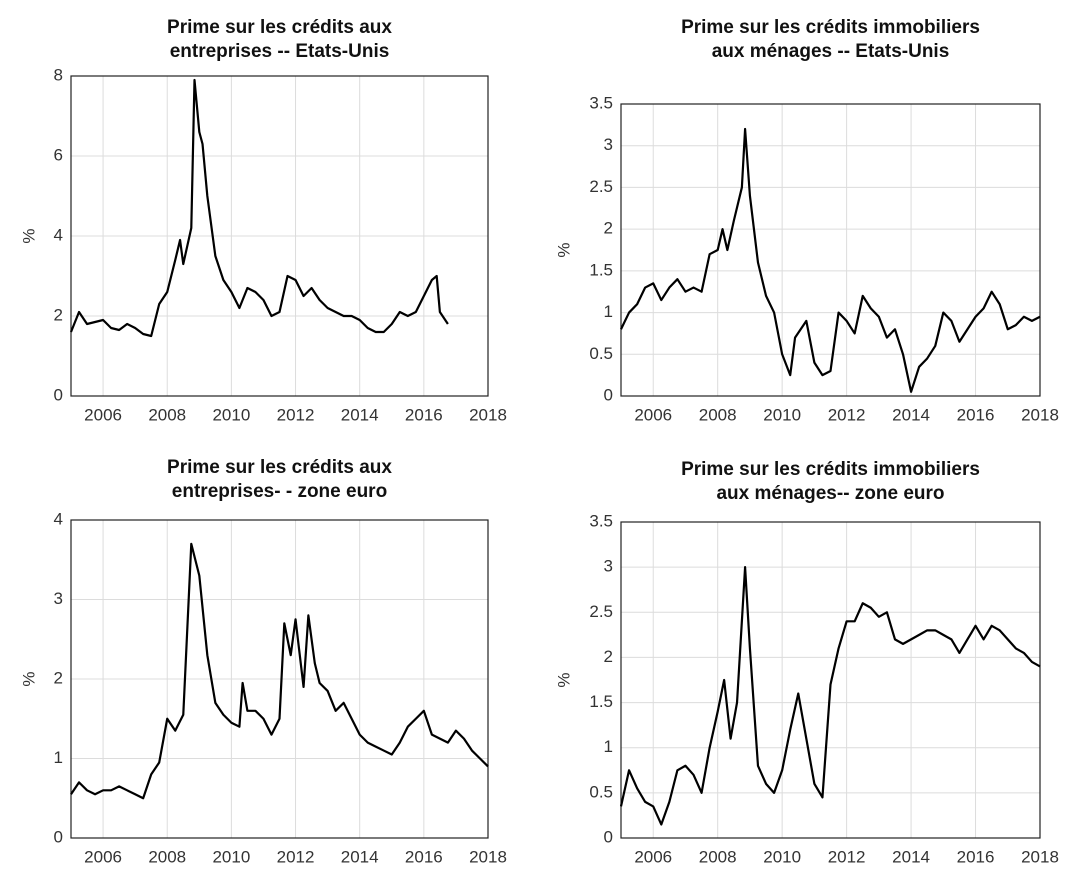 This screenshot has height=871, width=1067. I want to click on chart-title: entreprises -- Etats-Unis, so click(280, 51).